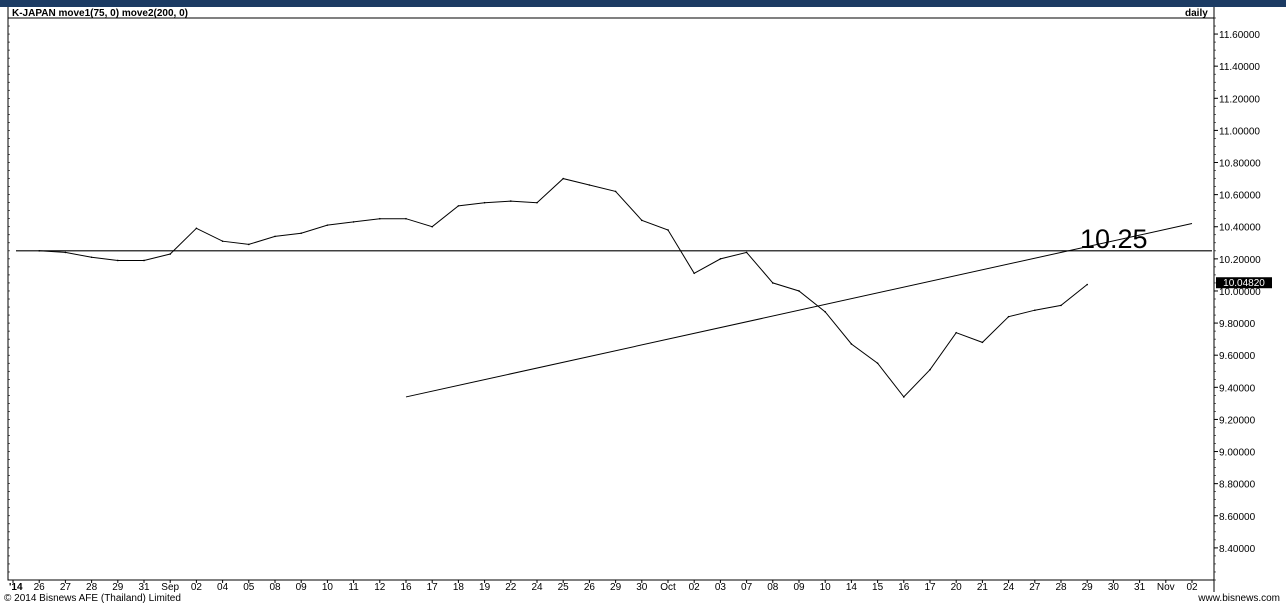 The image size is (1286, 606). I want to click on chart-title: K-JAPAN move1(75, 0) move2(200, 0), so click(100, 13).